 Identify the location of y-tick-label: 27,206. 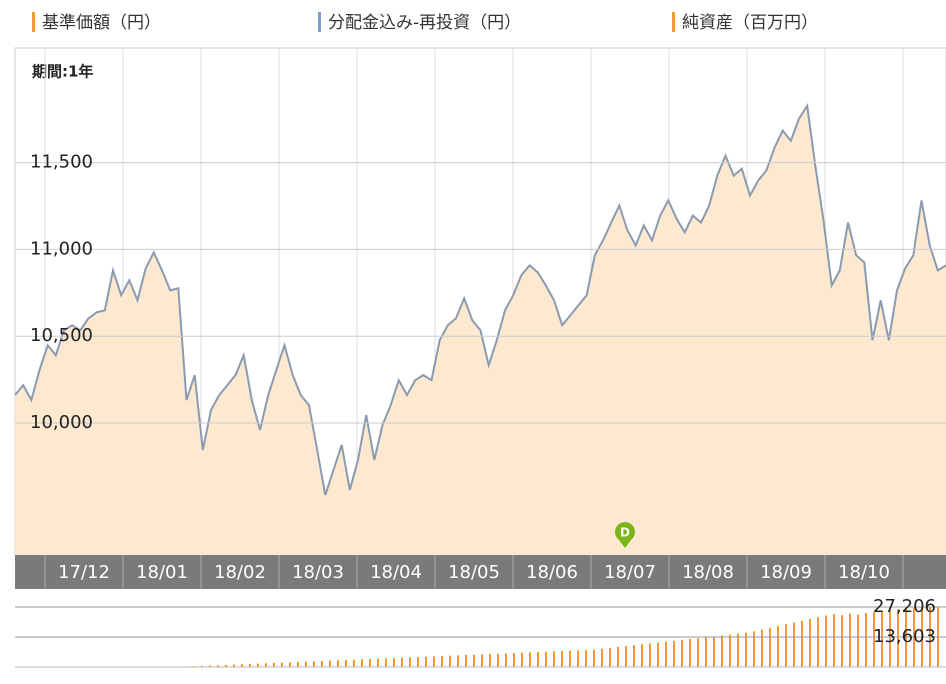
(904, 606).